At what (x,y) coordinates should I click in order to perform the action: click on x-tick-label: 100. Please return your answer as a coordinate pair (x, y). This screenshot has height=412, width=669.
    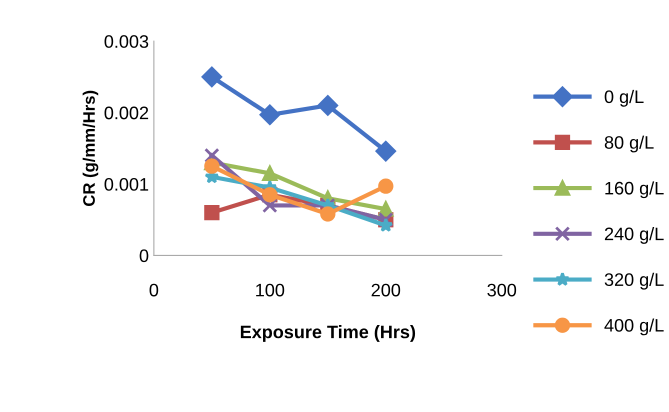
    Looking at the image, I should click on (270, 290).